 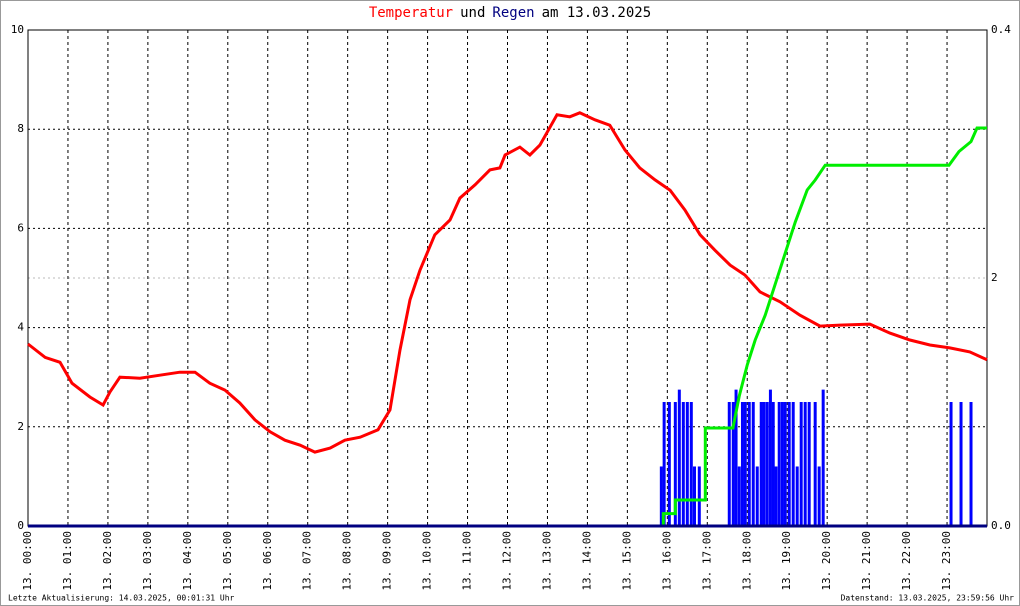 I want to click on x-tick-label: 13. 01:00, so click(x=67, y=561).